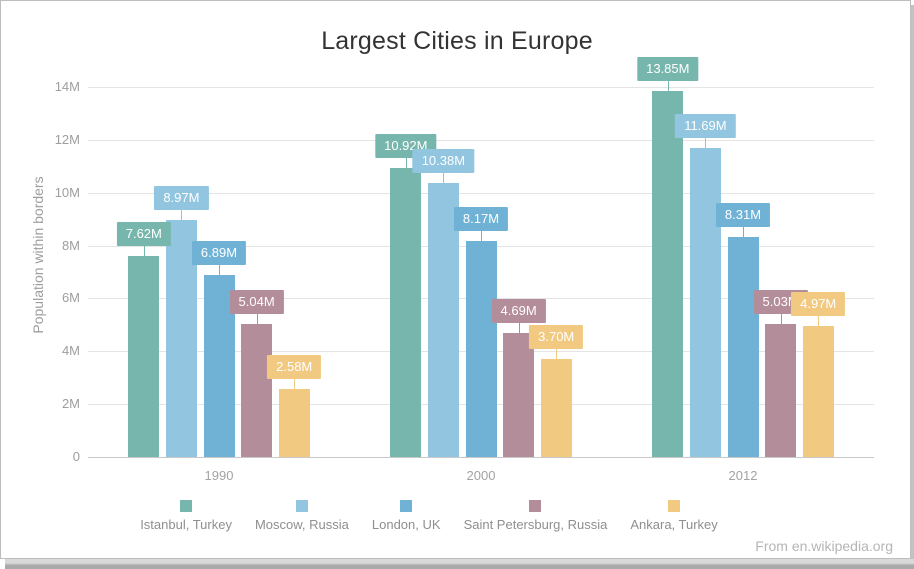  I want to click on legend-item: Saint Petersburg, Russia, so click(535, 516).